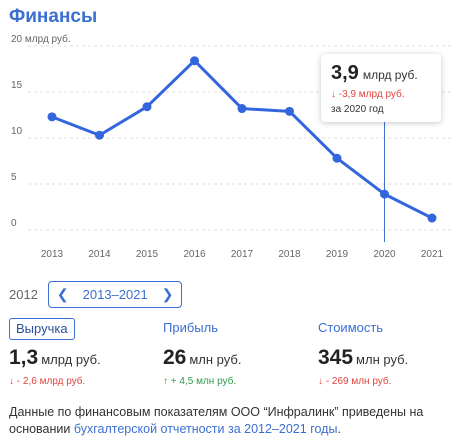 Image resolution: width=461 pixels, height=441 pixels. What do you see at coordinates (336, 357) in the screenshot?
I see `metric-value: 345` at bounding box center [336, 357].